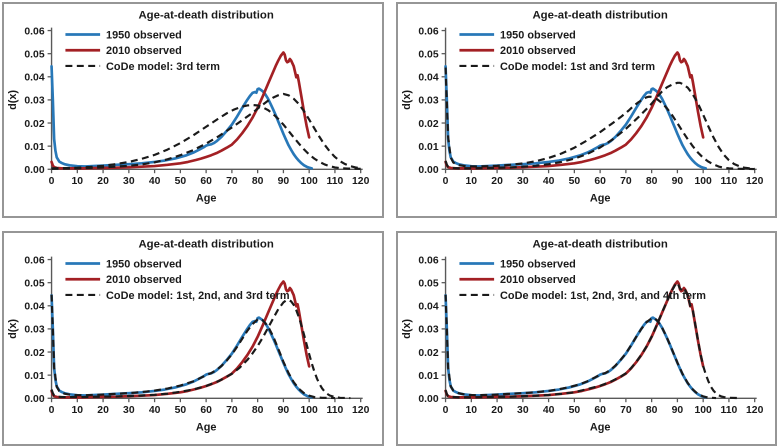 This screenshot has width=779, height=448. I want to click on series-line-code-model-3rd-term-fit-1950, so click(206, 136).